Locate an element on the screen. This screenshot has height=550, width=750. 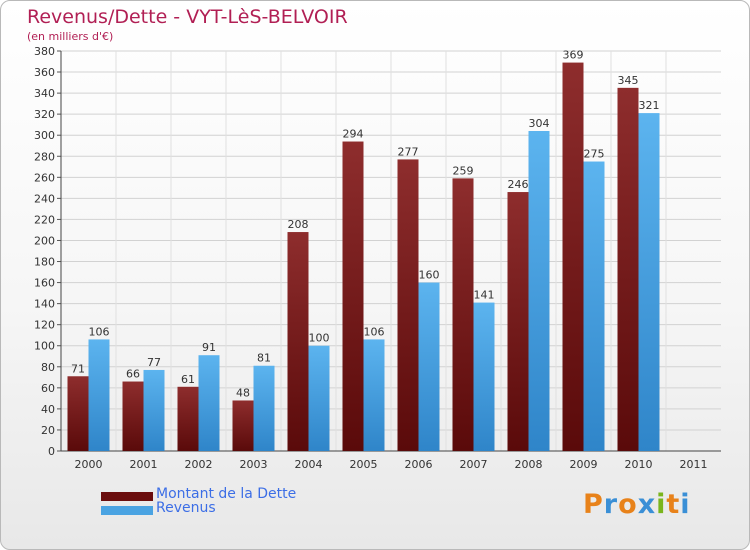
y-tick-label: 100 is located at coordinates (44, 346).